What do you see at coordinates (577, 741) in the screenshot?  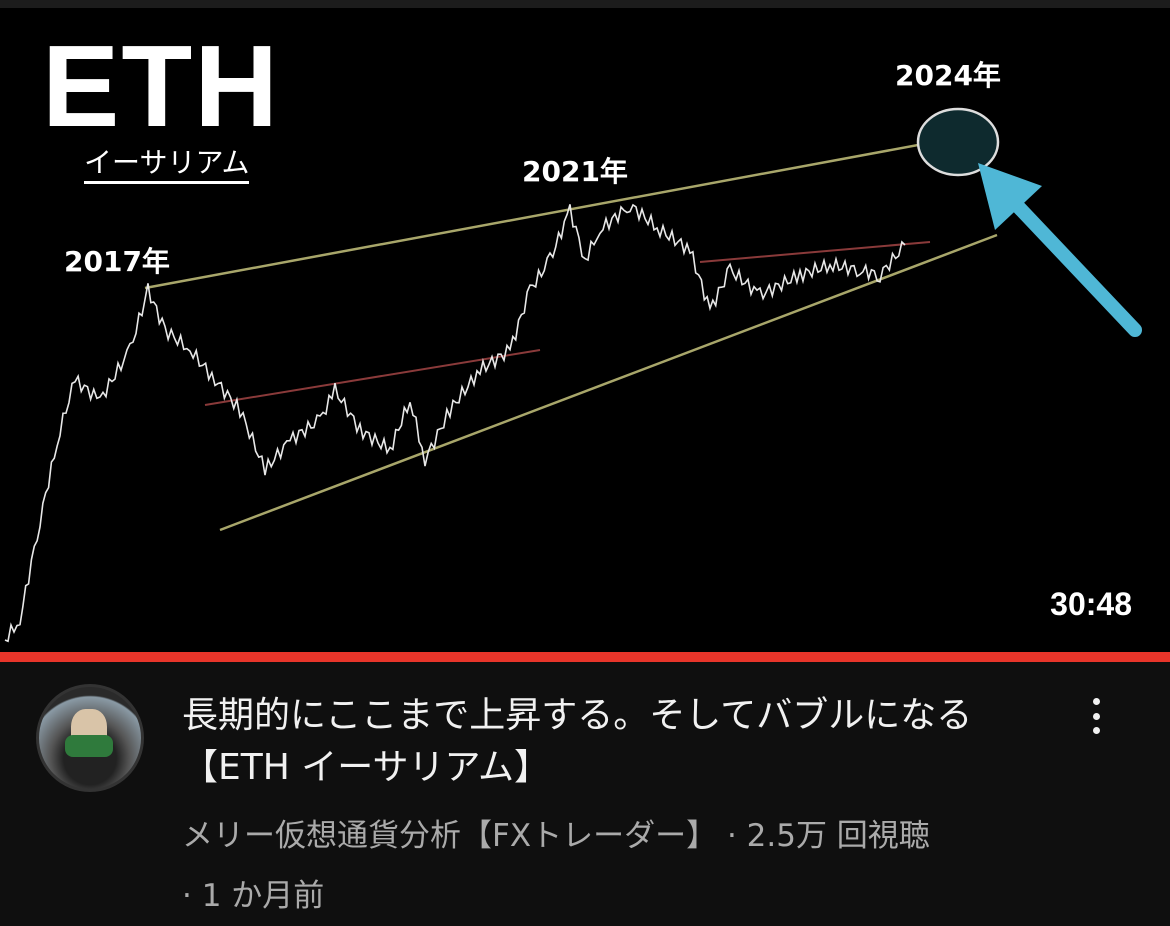 I see `video-title: 長期的にここまで上昇する。そしてバブルになる【ETH イーサリアム】` at bounding box center [577, 741].